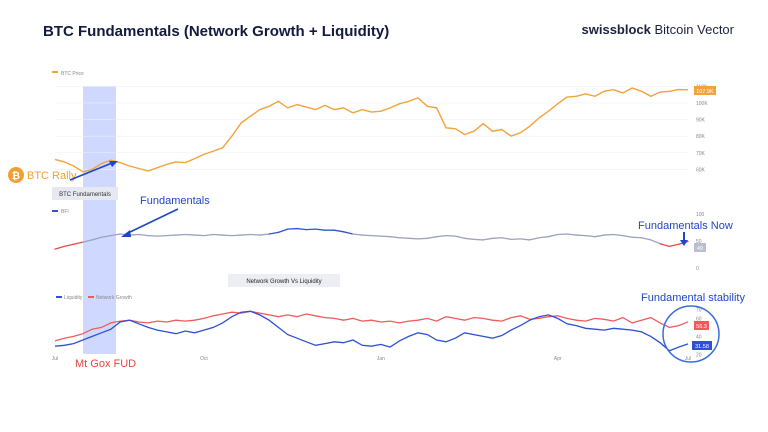 Image resolution: width=768 pixels, height=432 pixels. What do you see at coordinates (126, 233) in the screenshot?
I see `fundamentals-arrowhead` at bounding box center [126, 233].